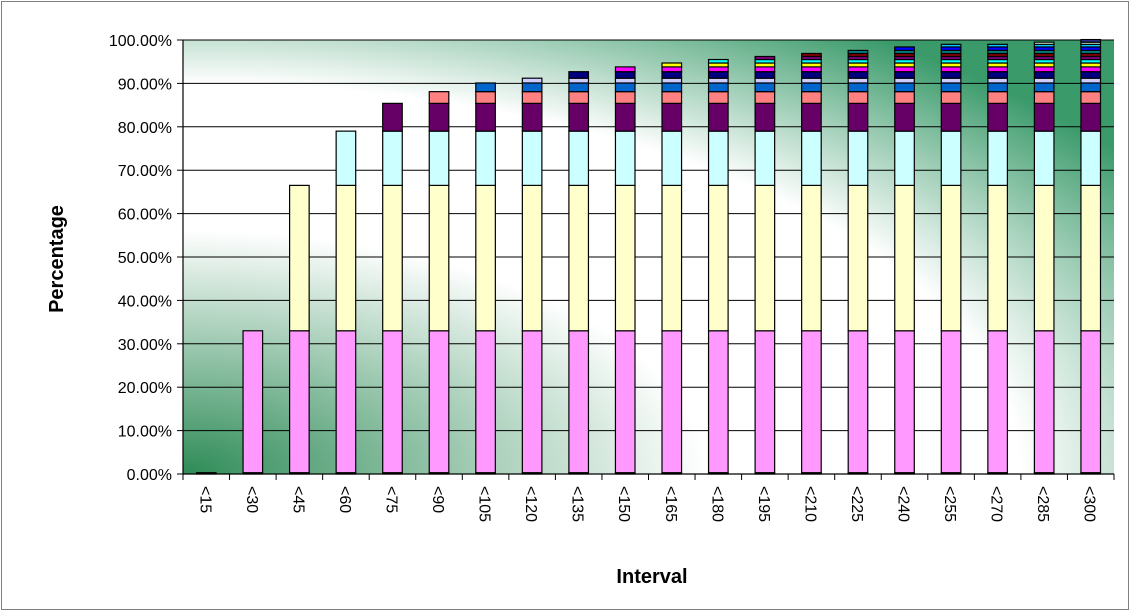 This screenshot has height=613, width=1132. I want to click on y-tick-label: 70.00%, so click(145, 171).